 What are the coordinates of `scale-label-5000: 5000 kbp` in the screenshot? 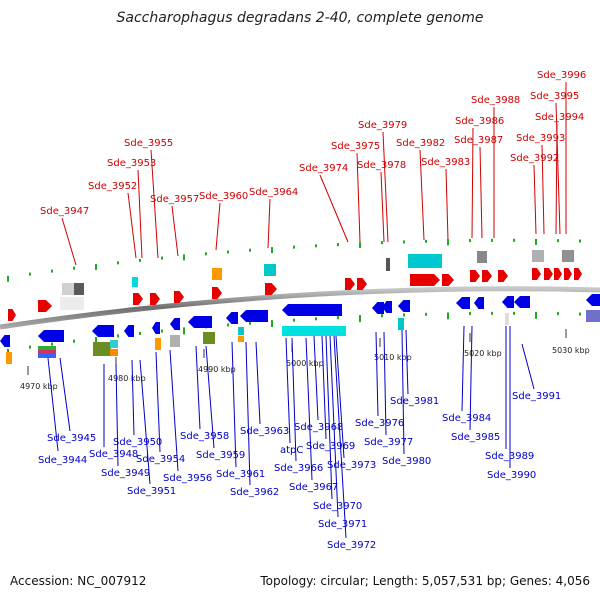 It's located at (305, 363).